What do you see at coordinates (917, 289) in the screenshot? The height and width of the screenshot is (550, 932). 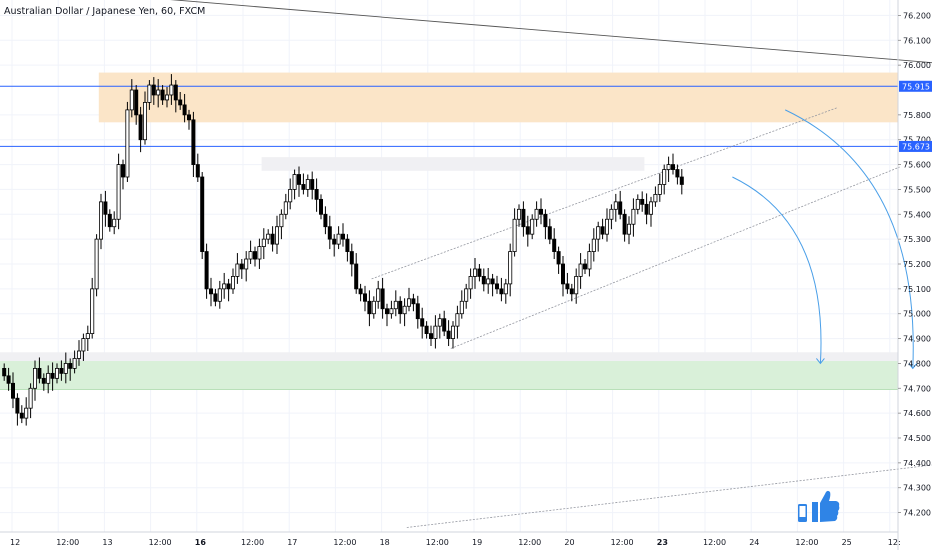 I see `price-tick-label: 75.100` at bounding box center [917, 289].